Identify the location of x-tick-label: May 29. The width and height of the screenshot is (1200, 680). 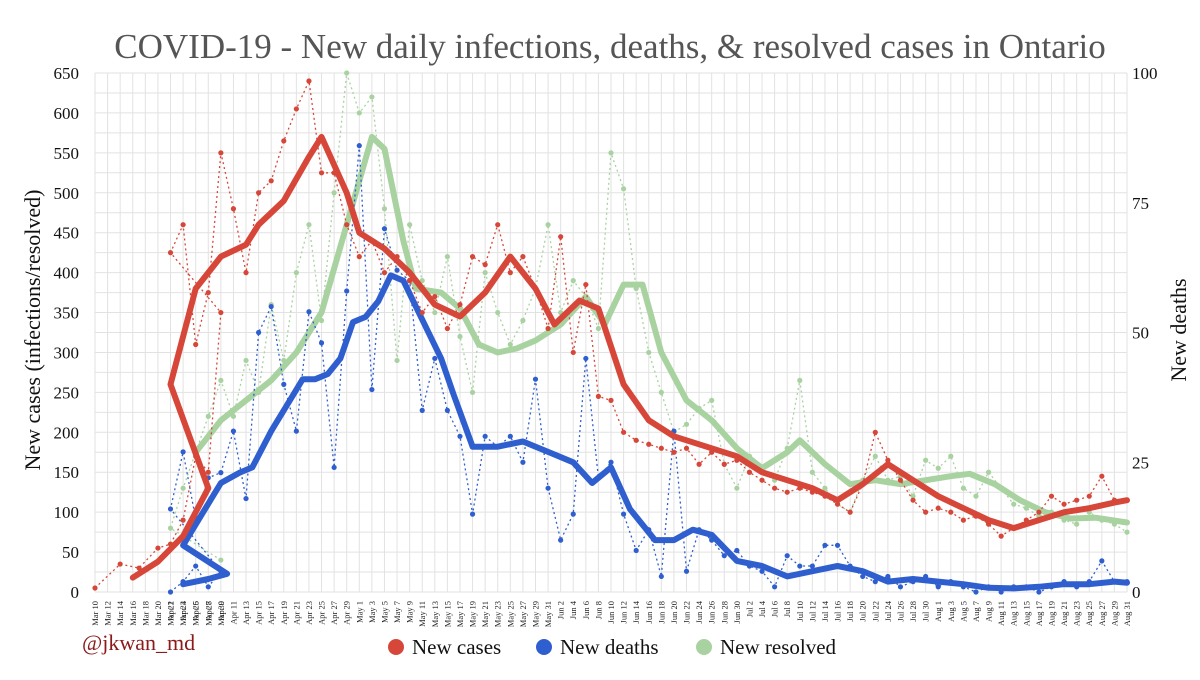
(535, 614).